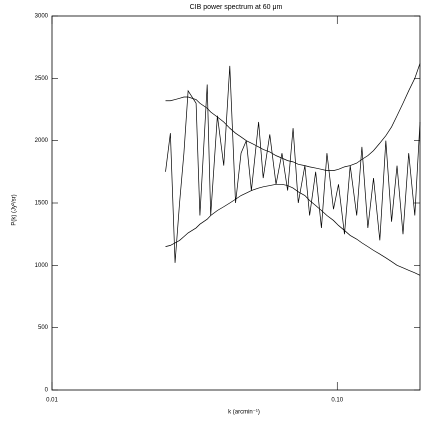 Image resolution: width=436 pixels, height=430 pixels. Describe the element at coordinates (42, 79) in the screenshot. I see `y-tick-label: 2500` at that location.